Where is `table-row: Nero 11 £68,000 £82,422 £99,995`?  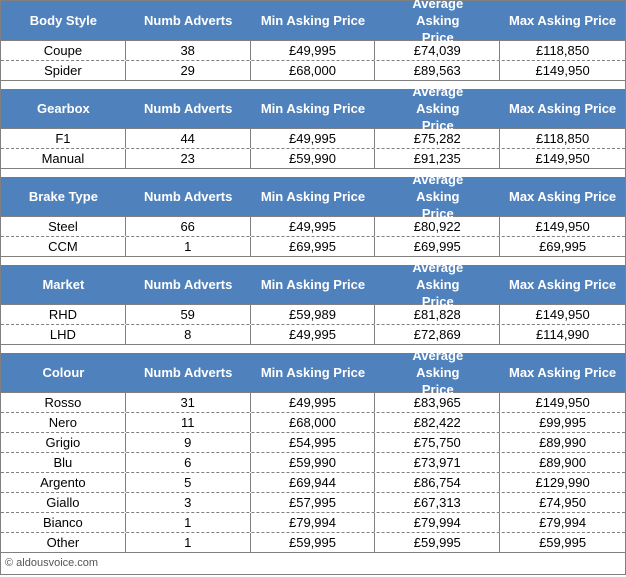 table-row: Nero 11 £68,000 £82,422 £99,995 is located at coordinates (313, 423).